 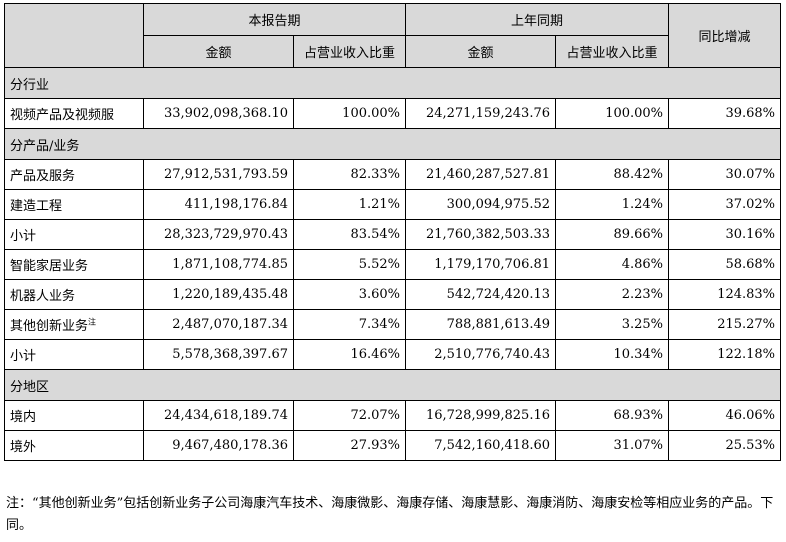 What do you see at coordinates (74, 204) in the screenshot?
I see `row-label-cell: 建造工程` at bounding box center [74, 204].